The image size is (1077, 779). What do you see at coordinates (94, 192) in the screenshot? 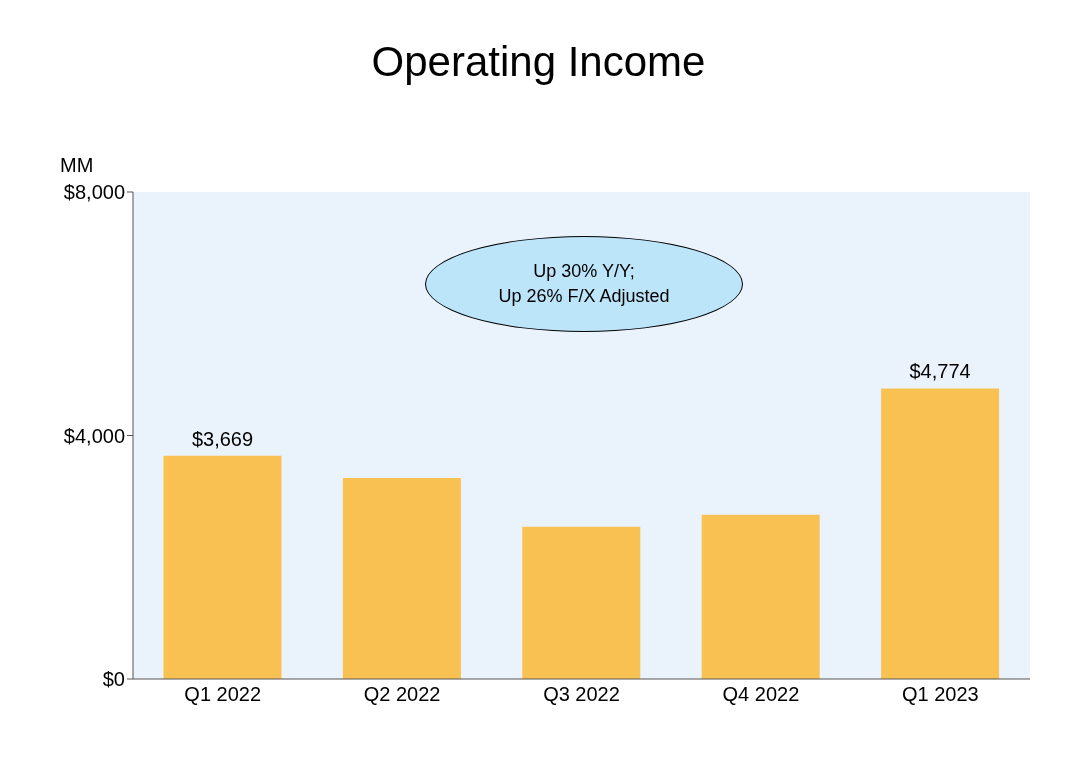
I see `y-tick-label: $8,000` at bounding box center [94, 192].